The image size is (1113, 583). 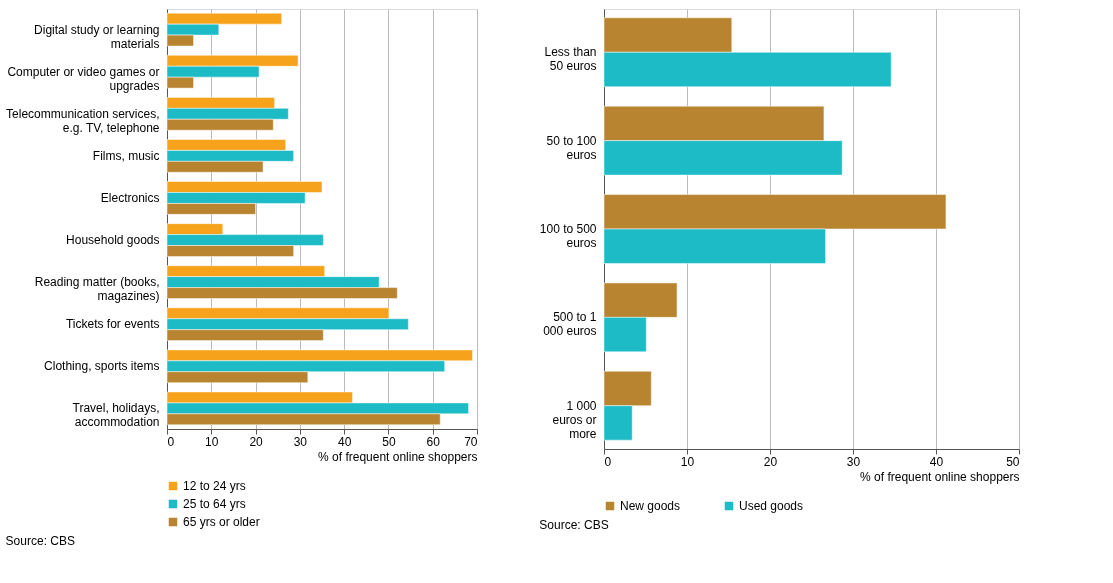 What do you see at coordinates (433, 441) in the screenshot?
I see `x-tick-label: 60` at bounding box center [433, 441].